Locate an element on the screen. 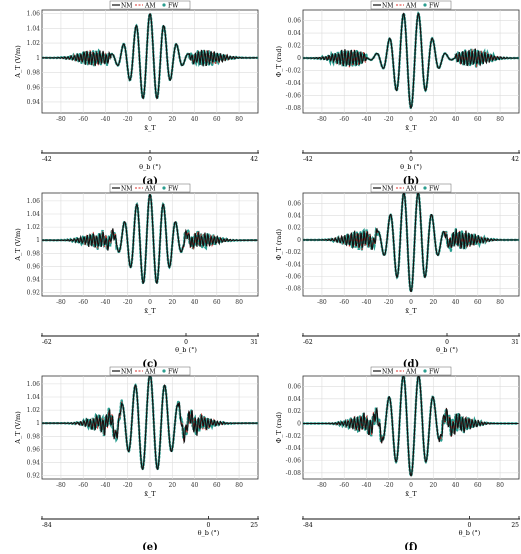 The width and height of the screenshot is (521, 554). y-tick-label: -0.06 is located at coordinates (294, 460).